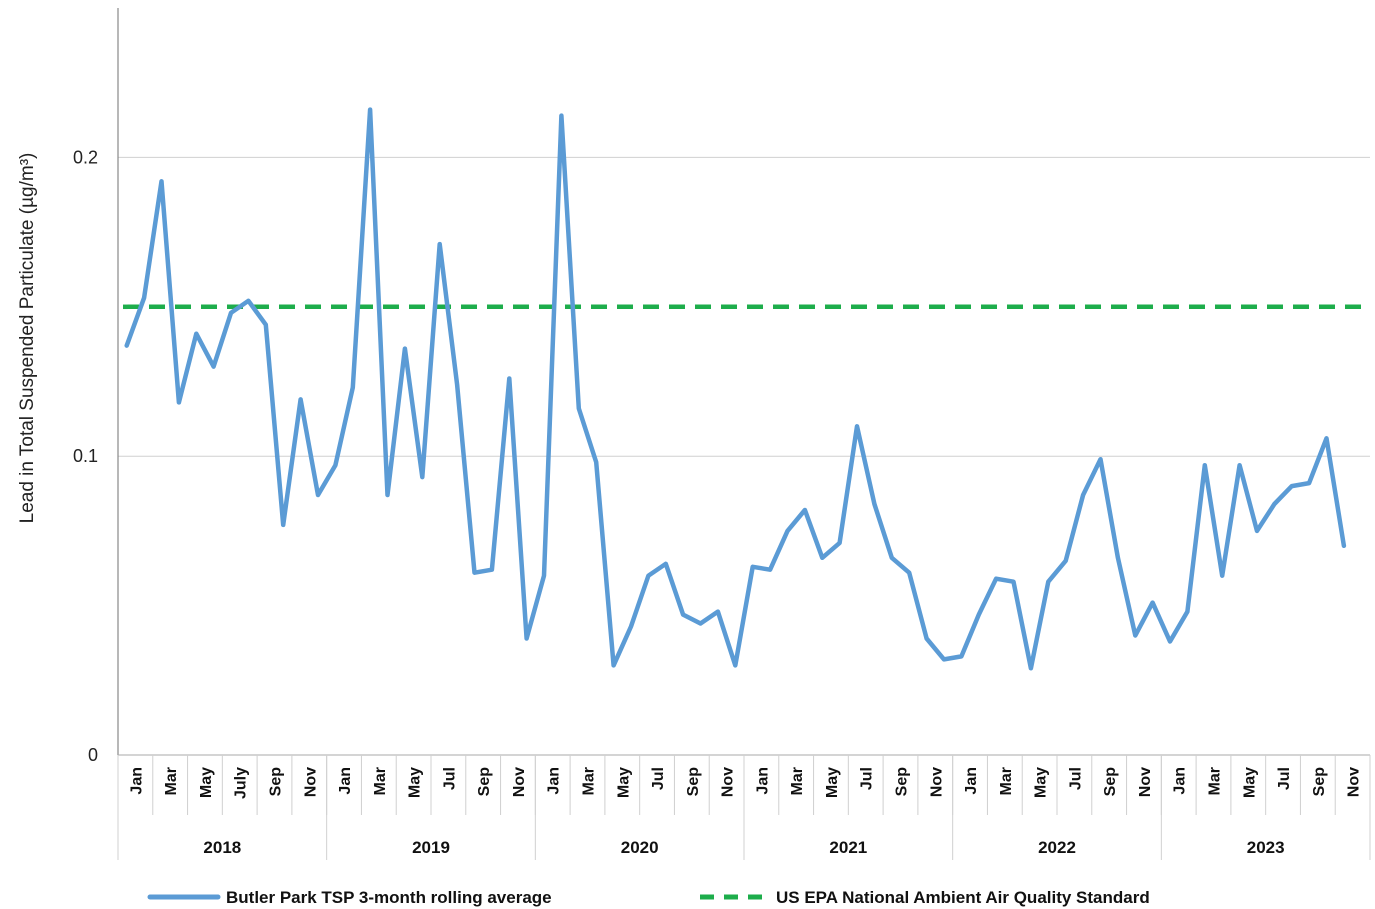  What do you see at coordinates (222, 847) in the screenshot?
I see `year-label: 2018` at bounding box center [222, 847].